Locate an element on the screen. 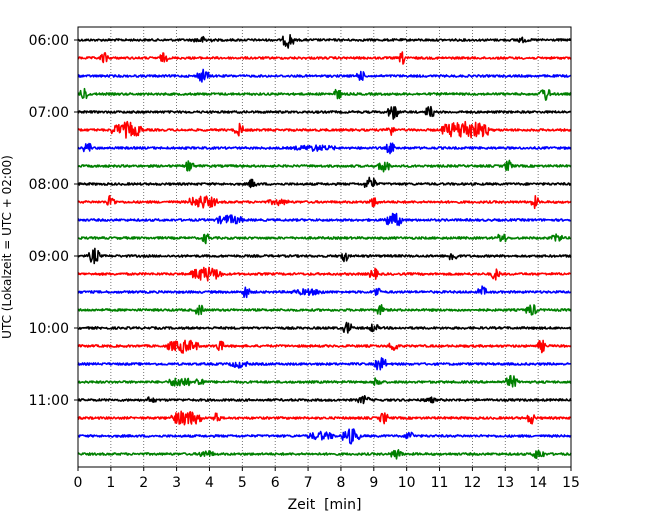 Image resolution: width=650 pixels, height=520 pixels. x-tick-label: 14 is located at coordinates (538, 483).